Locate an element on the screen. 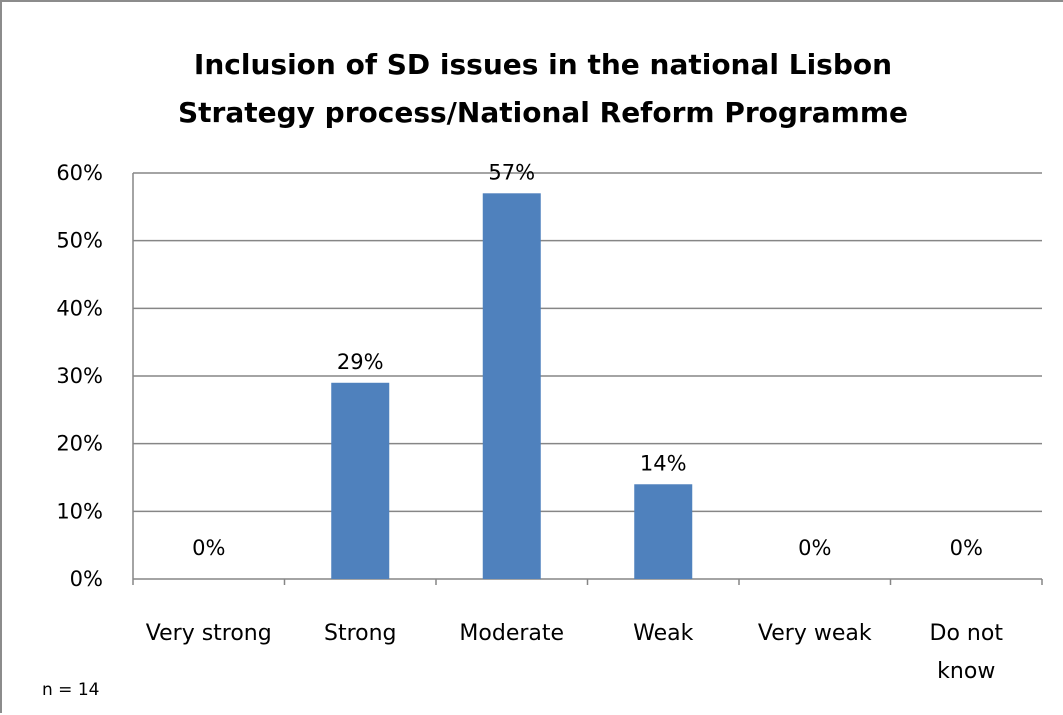 Image resolution: width=1063 pixels, height=715 pixels. x-category-label: know is located at coordinates (966, 671).